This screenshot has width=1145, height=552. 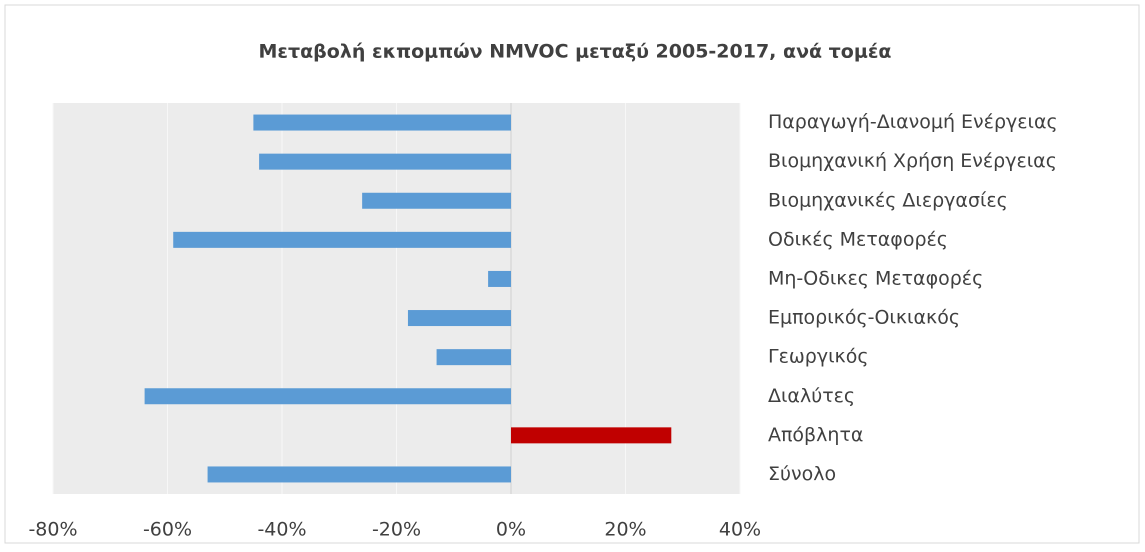 I want to click on x-tick-label: 0%, so click(x=511, y=530).